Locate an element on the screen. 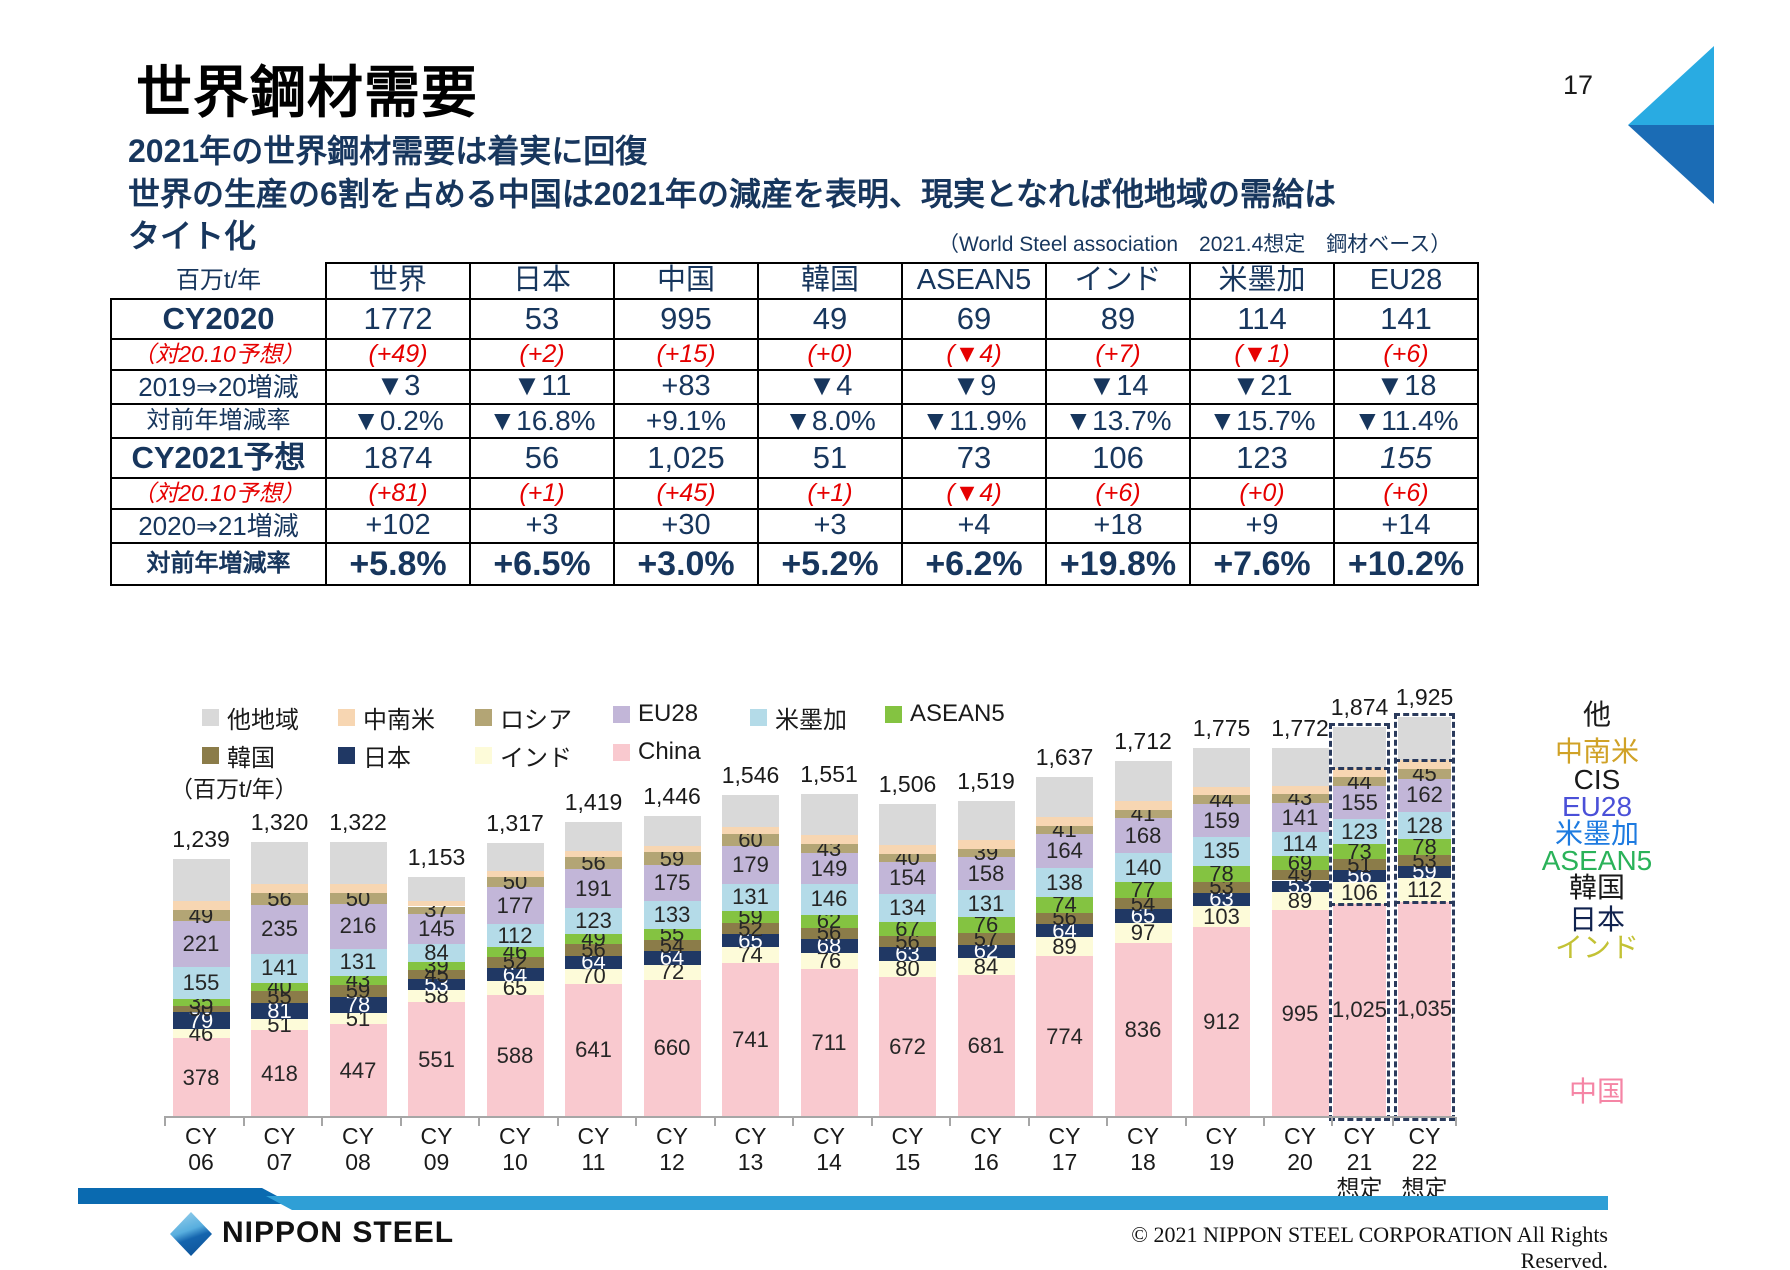 The image size is (1790, 1270). subtitle-line1: 2021年の世界鋼材需要は着実に回復 is located at coordinates (388, 151).